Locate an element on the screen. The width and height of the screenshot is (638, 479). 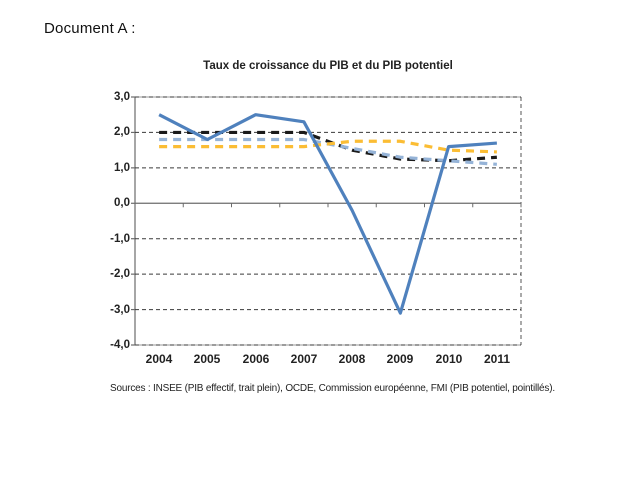
x-axis-tick-label: 2007 is located at coordinates (304, 359).